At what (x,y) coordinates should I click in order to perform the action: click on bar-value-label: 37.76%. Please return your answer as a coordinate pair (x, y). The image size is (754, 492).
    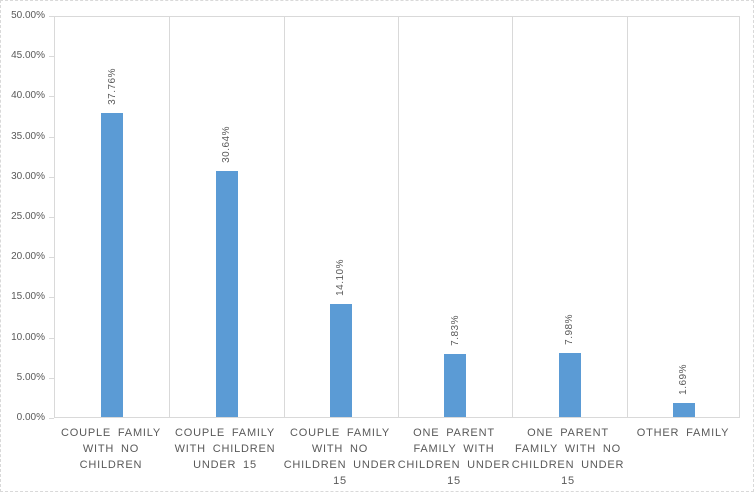
    Looking at the image, I should click on (112, 86).